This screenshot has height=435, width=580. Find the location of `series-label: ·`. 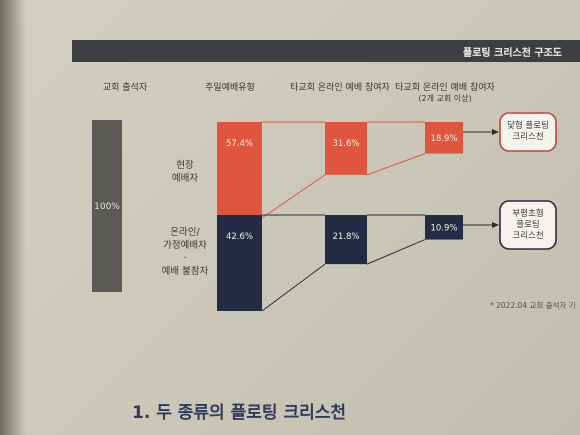

series-label: · is located at coordinates (184, 258).